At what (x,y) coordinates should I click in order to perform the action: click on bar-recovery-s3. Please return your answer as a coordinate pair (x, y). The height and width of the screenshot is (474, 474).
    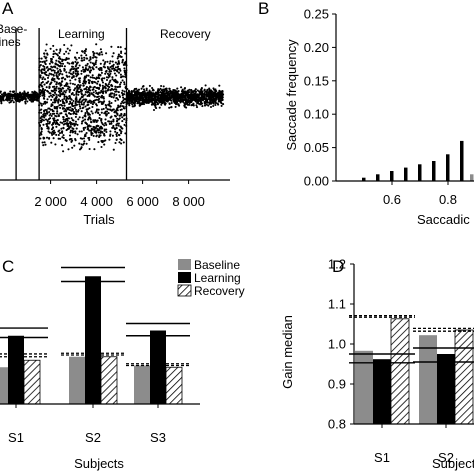
    Looking at the image, I should click on (174, 385).